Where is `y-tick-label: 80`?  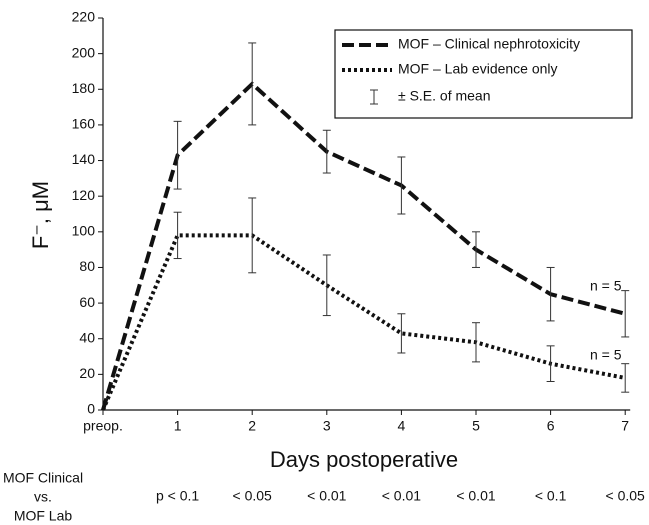
y-tick-label: 80 is located at coordinates (87, 266).